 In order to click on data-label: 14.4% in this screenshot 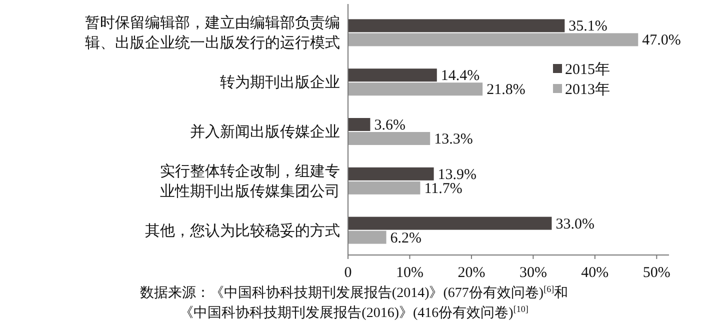, I will do `click(460, 76)`.